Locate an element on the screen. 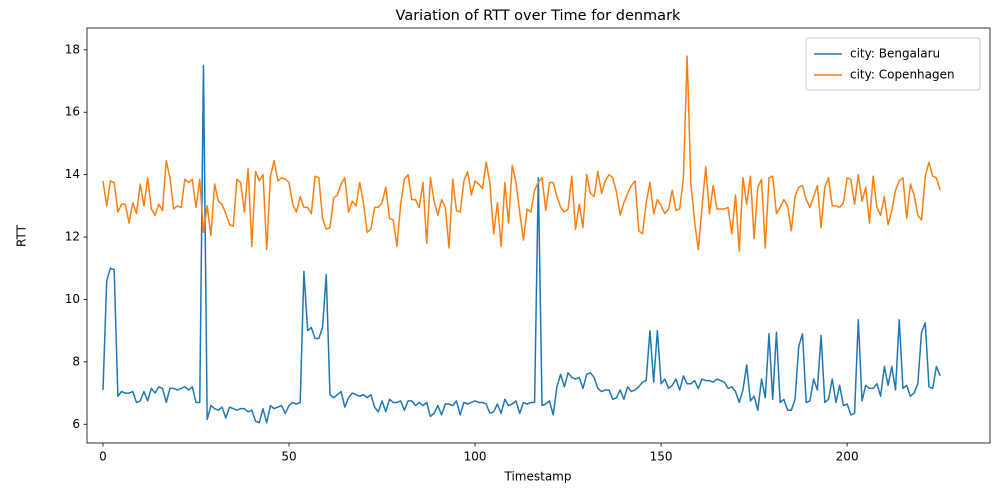 This screenshot has width=1000, height=500. x-tick-label: 150 is located at coordinates (661, 457).